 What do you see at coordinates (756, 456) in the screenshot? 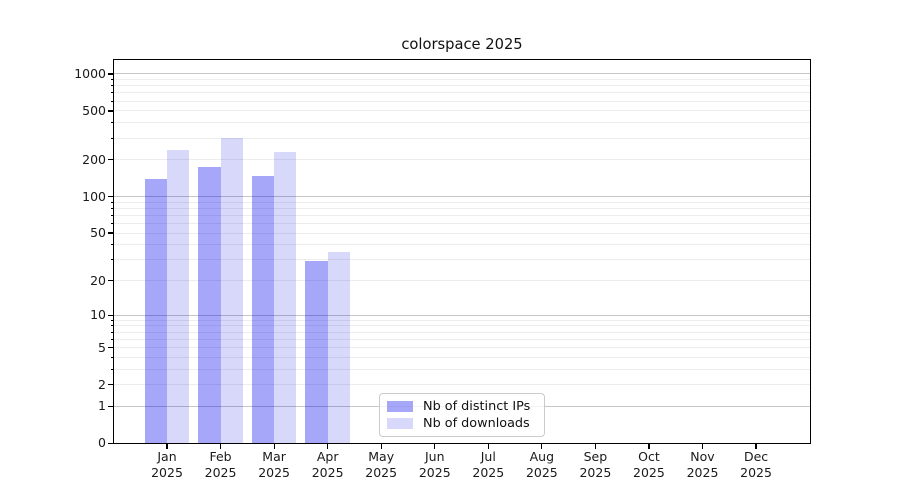
I see `x-tick-month: Dec` at bounding box center [756, 456].